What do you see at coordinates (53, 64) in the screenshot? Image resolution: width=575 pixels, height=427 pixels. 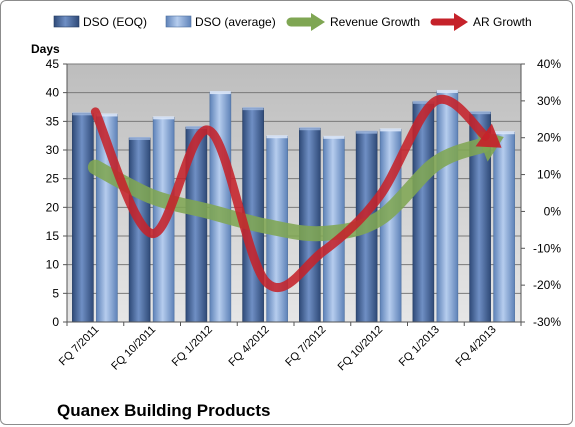 I see `y-tick-label: 45` at bounding box center [53, 64].